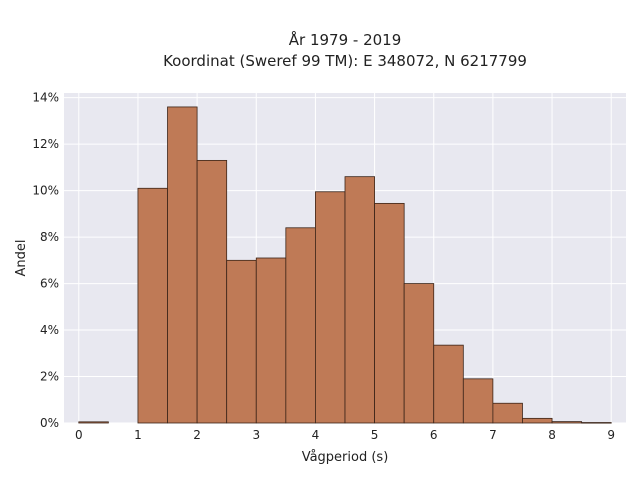 This screenshot has width=640, height=480. What do you see at coordinates (375, 435) in the screenshot?
I see `x-tick-label: 5` at bounding box center [375, 435].